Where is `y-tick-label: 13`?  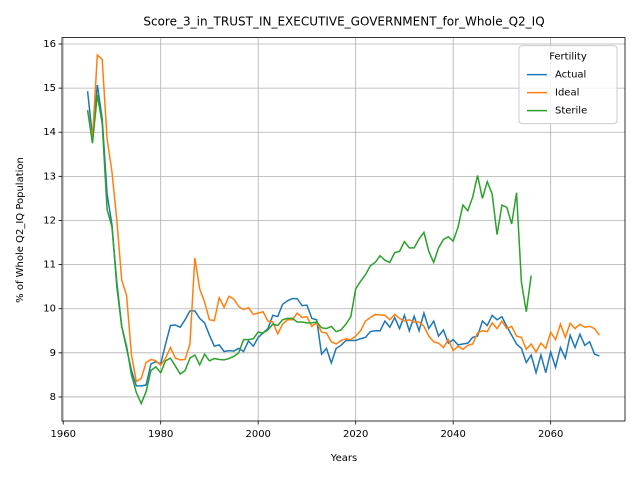 y-tick-label: 13 is located at coordinates (49, 176).